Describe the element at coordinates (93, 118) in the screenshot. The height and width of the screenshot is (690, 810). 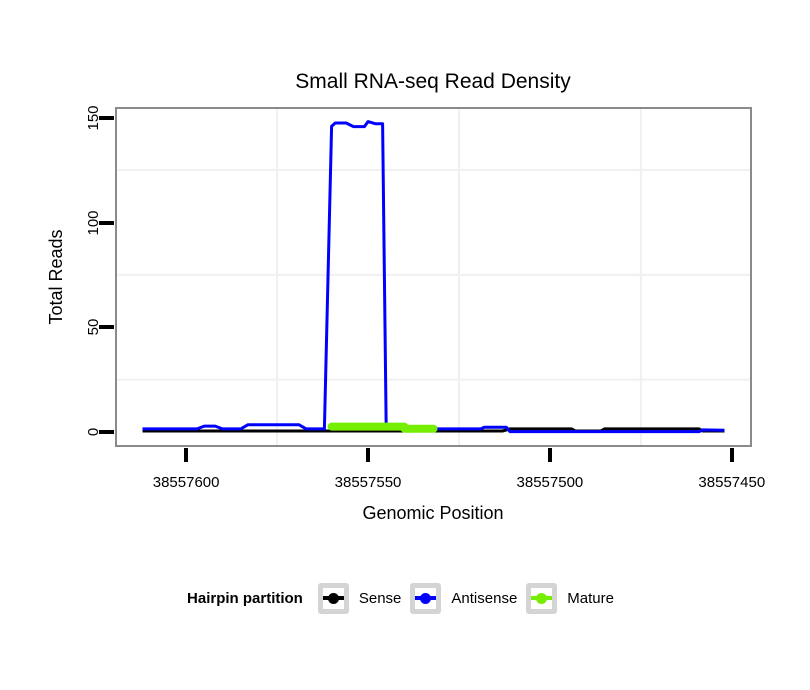
I see `y-tick-label: 150` at that location.